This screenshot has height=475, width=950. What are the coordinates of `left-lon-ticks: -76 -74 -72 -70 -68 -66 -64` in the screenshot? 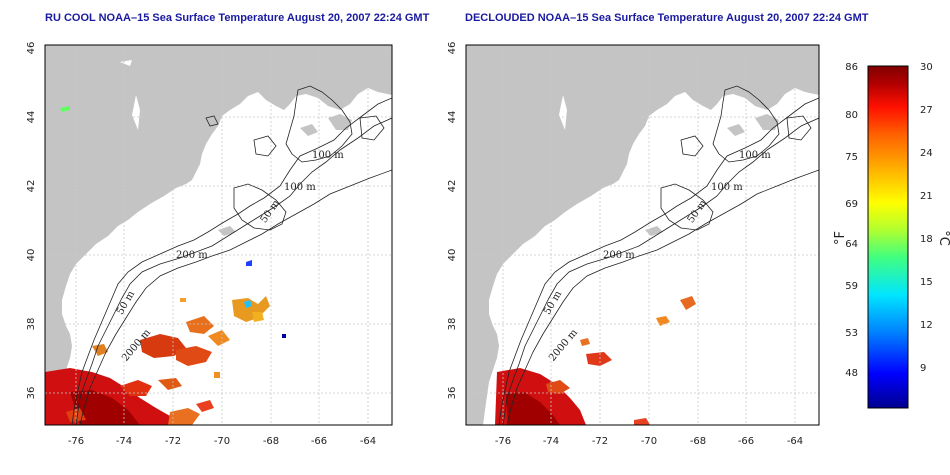 It's located at (222, 441).